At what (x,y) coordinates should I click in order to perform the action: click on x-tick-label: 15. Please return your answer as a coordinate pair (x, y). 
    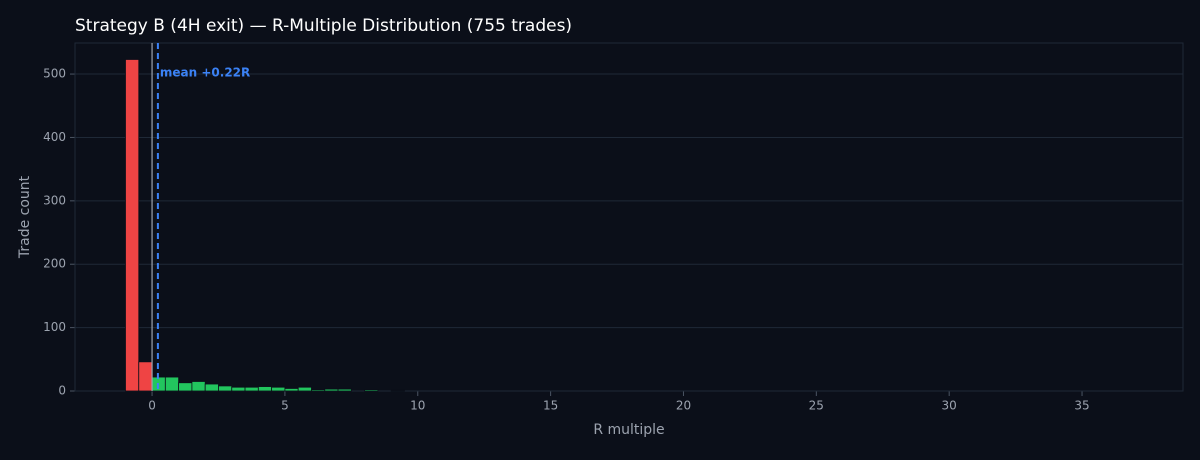
    Looking at the image, I should click on (550, 406).